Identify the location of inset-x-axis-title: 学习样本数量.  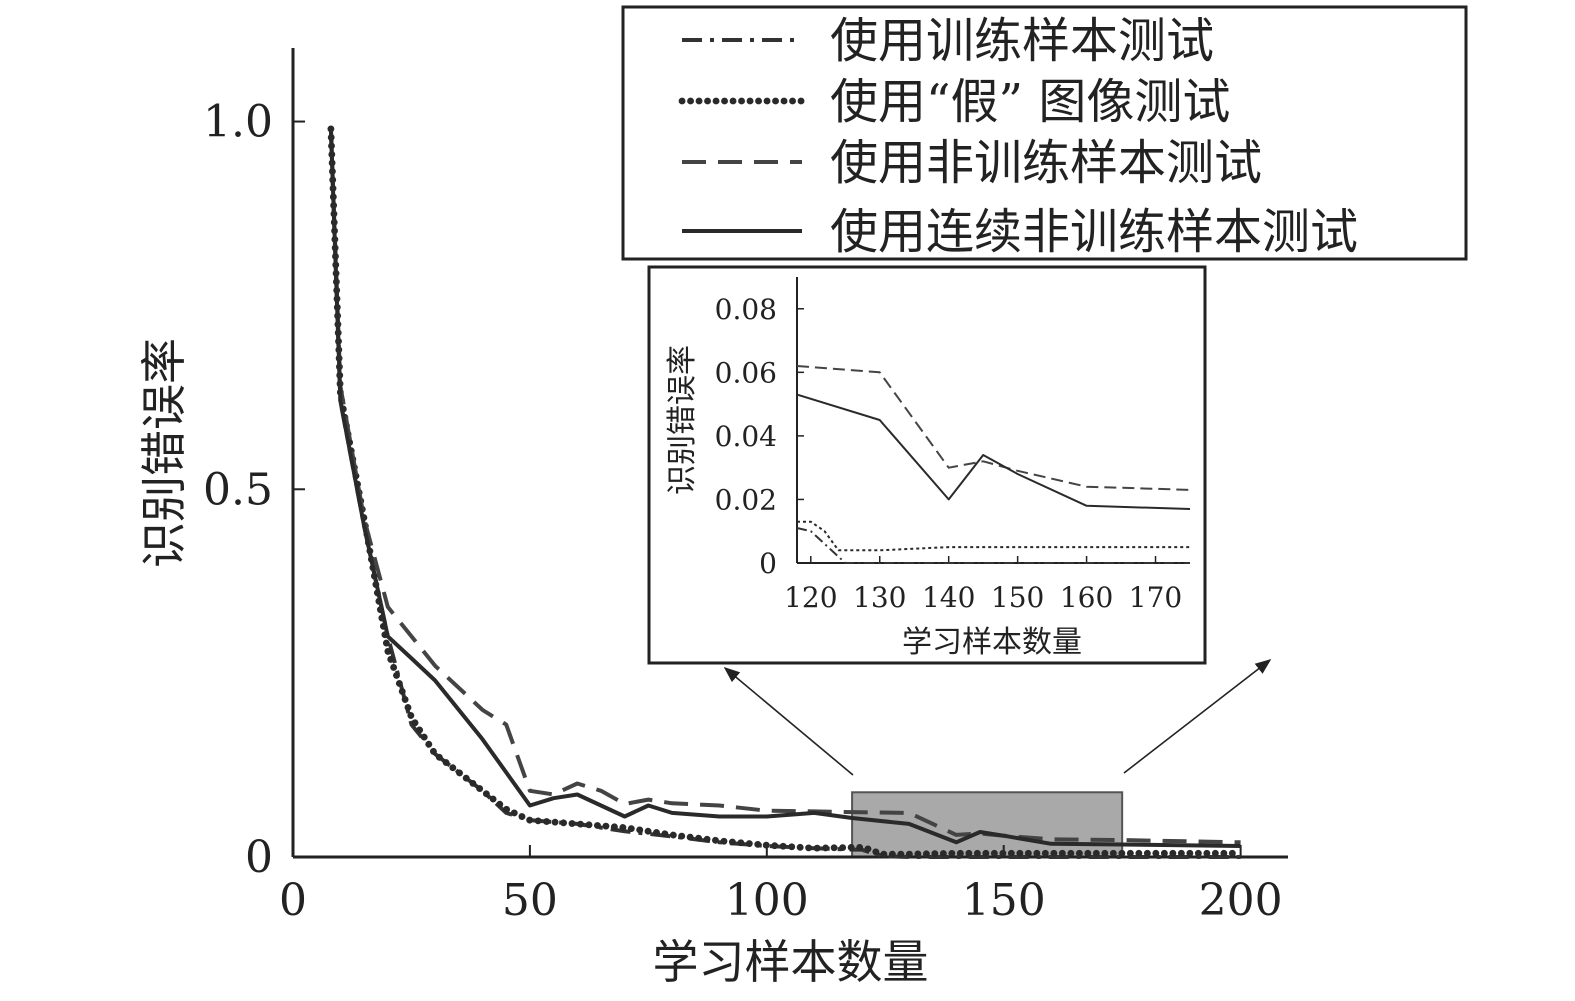
(992, 642).